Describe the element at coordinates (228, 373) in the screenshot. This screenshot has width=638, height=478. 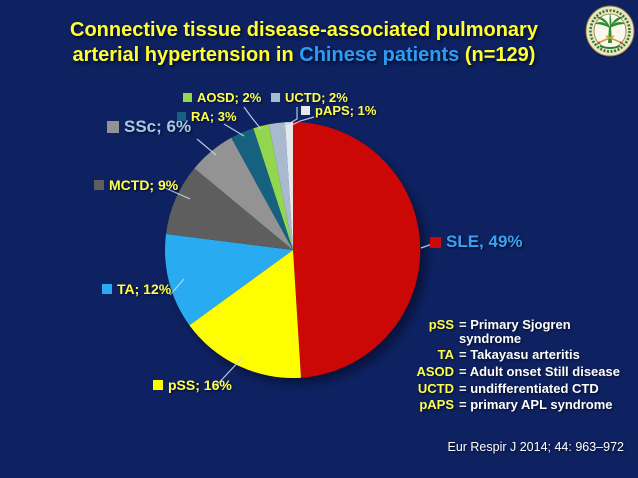
I see `leader-line-pss` at that location.